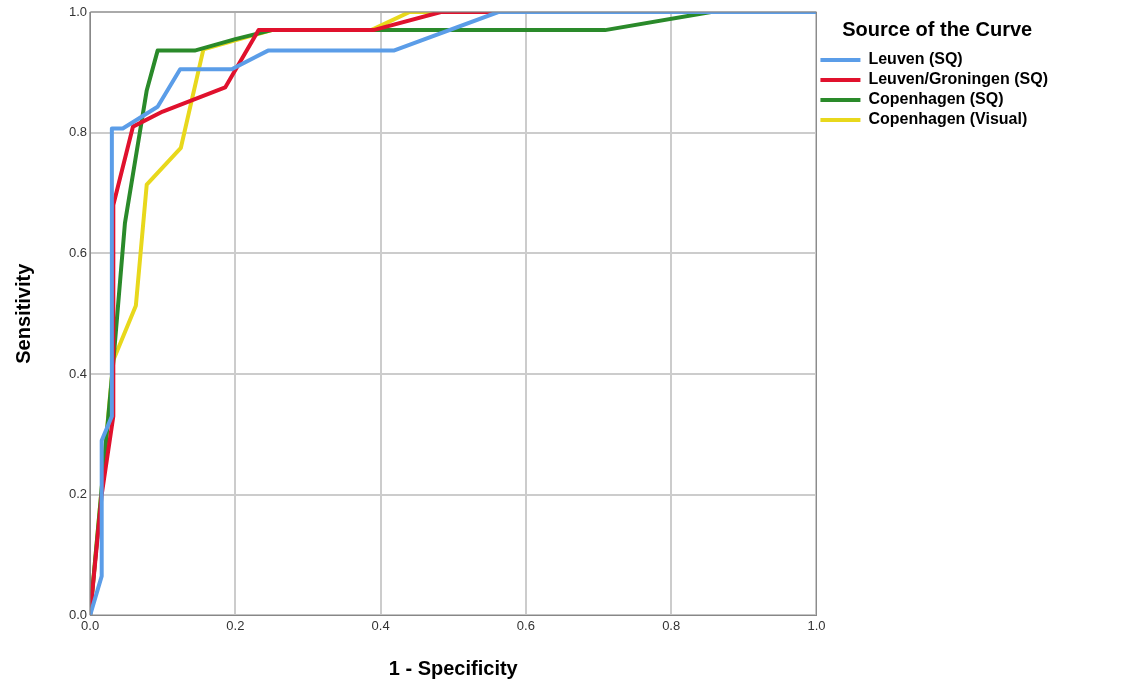 The height and width of the screenshot is (691, 1128). What do you see at coordinates (958, 79) in the screenshot?
I see `legend-label: Leuven/Groningen (SQ)` at bounding box center [958, 79].